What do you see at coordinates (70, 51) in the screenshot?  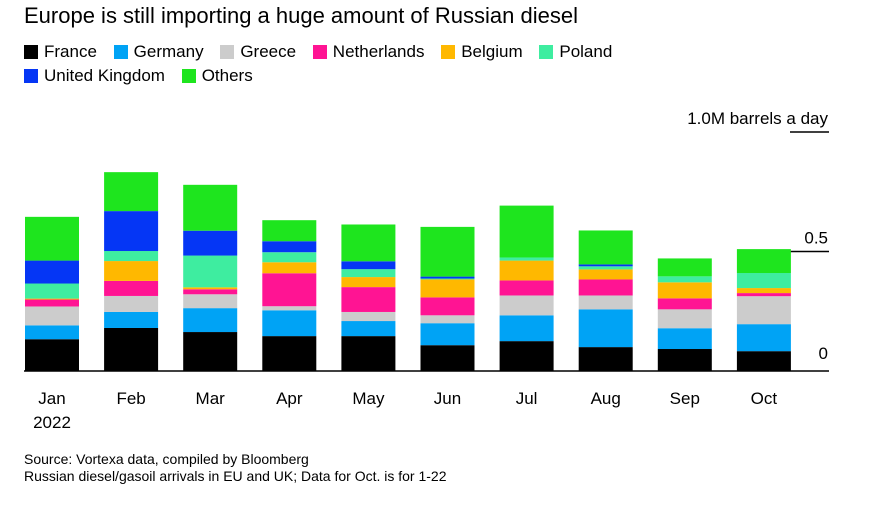 I see `legend-label: France` at bounding box center [70, 51].